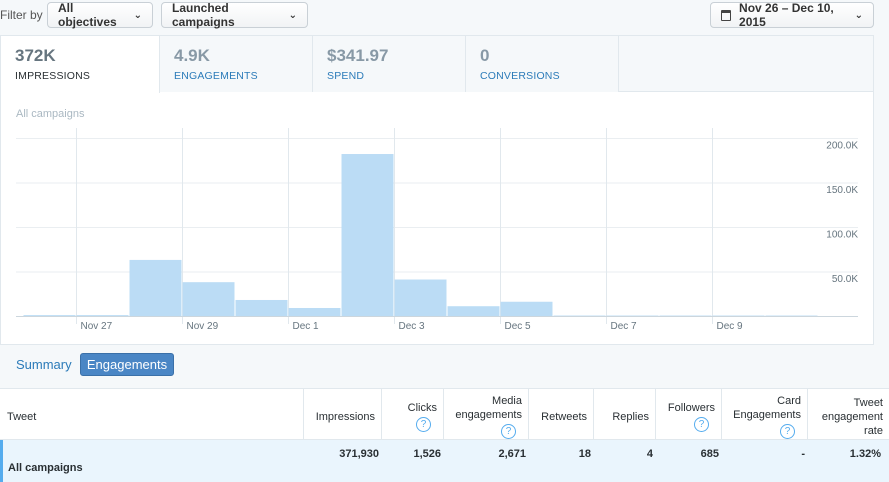 The image size is (889, 482). What do you see at coordinates (485, 55) in the screenshot?
I see `tab-value: 0` at bounding box center [485, 55].